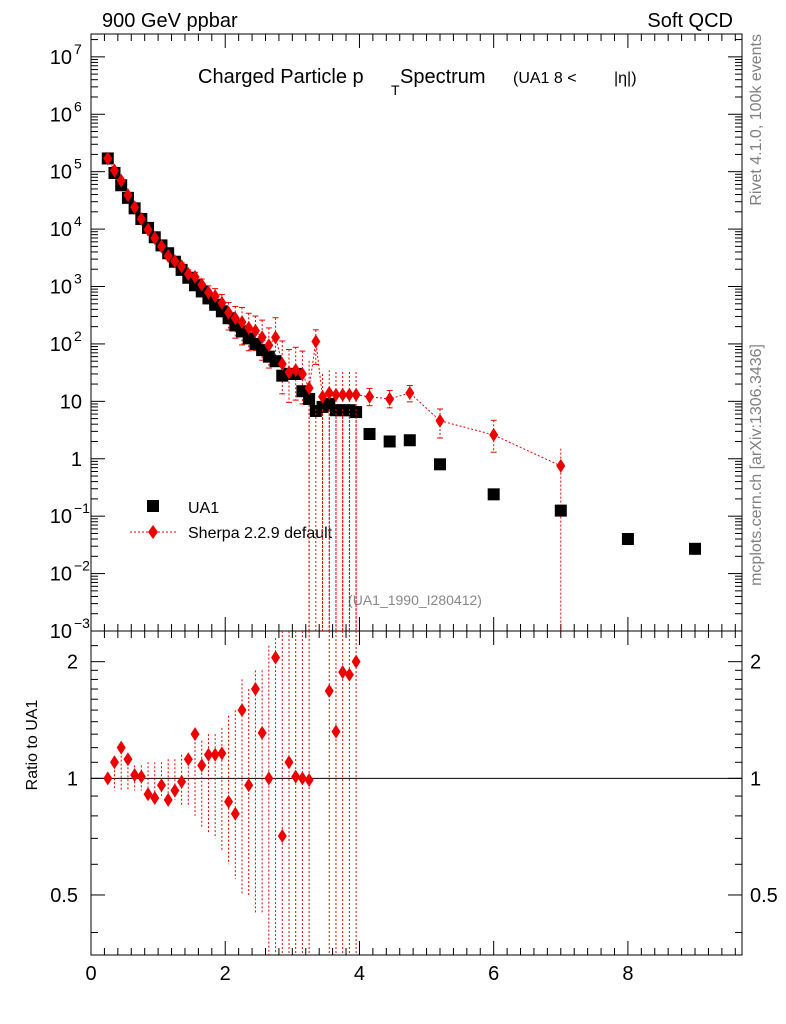 This screenshot has width=786, height=1024. I want to click on ratio-y-tick-label-right: 2, so click(755, 663).